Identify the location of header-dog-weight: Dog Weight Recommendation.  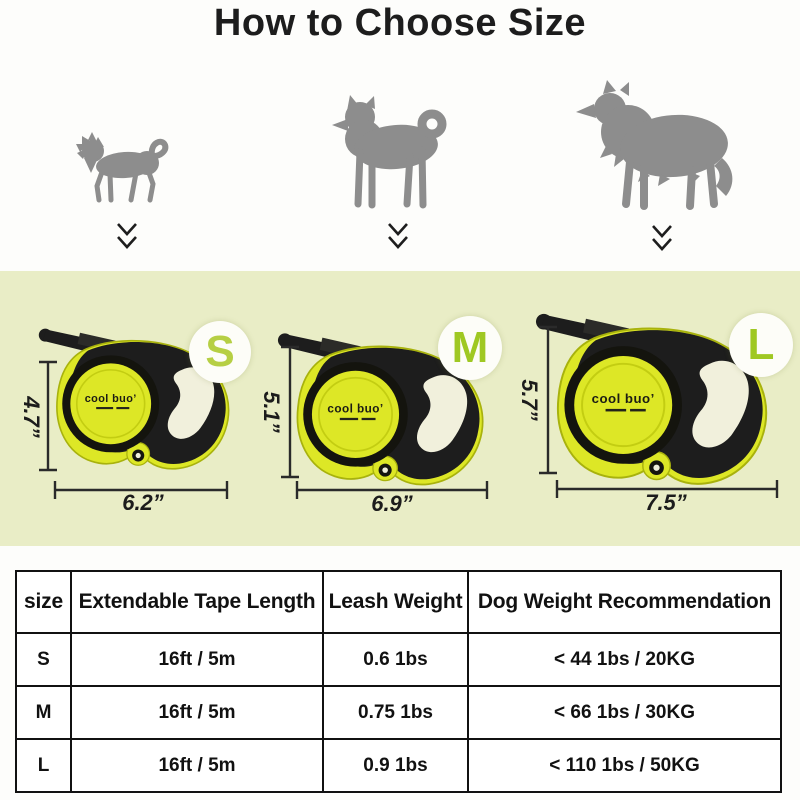
(624, 602).